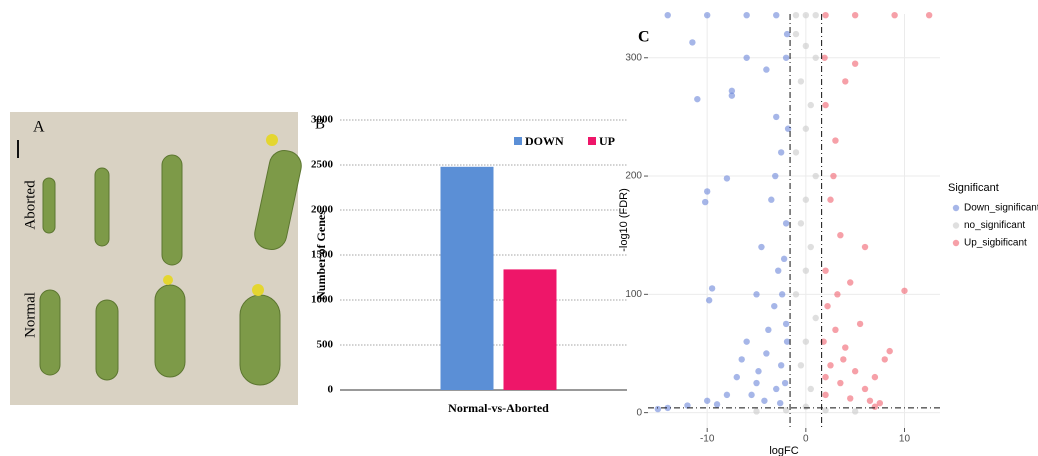  Describe the element at coordinates (644, 37) in the screenshot. I see `panel-label: C` at that location.